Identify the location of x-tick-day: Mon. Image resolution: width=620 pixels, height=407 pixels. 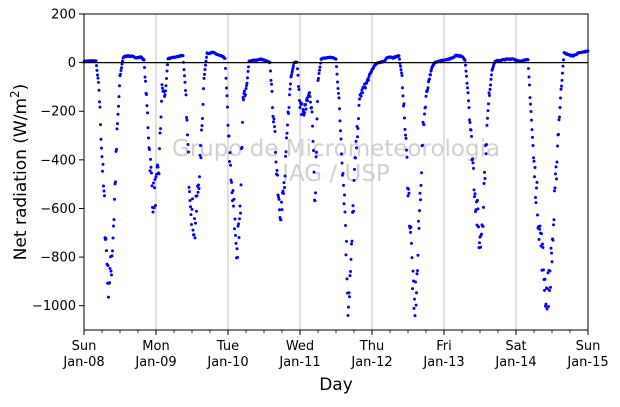
(155, 346).